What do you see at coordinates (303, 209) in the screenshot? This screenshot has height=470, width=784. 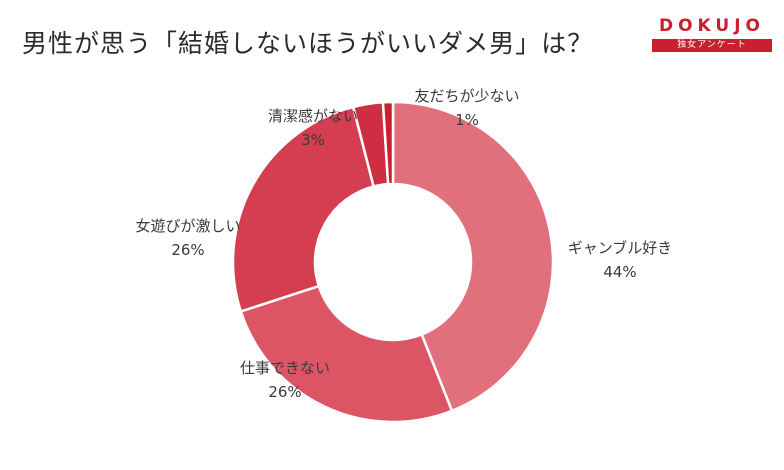 I see `slice-womanizing` at bounding box center [303, 209].